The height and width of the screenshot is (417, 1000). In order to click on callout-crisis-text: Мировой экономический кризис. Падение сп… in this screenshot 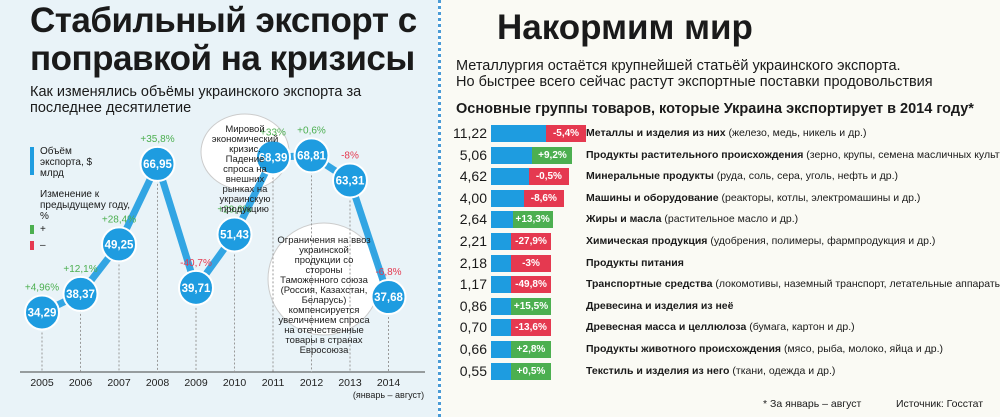, I will do `click(245, 169)`.